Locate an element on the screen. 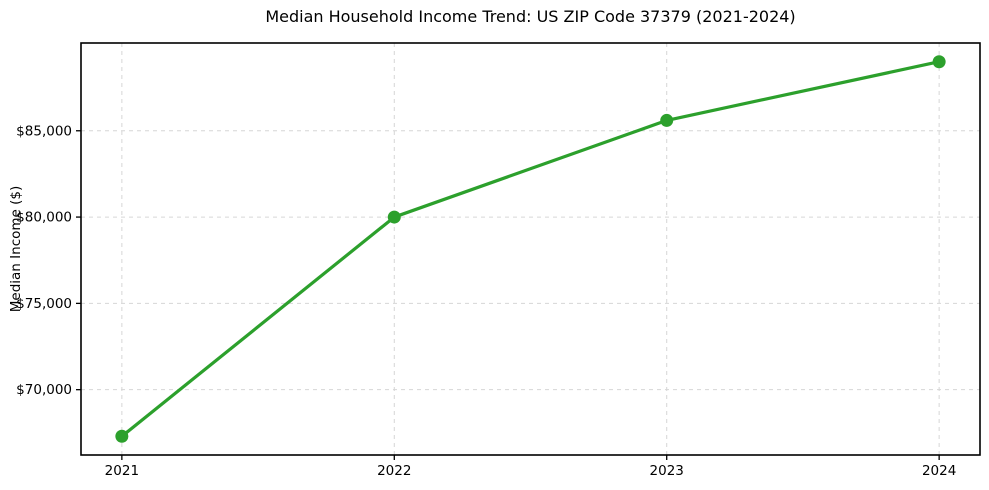 This screenshot has height=490, width=989. x-tick-label: 2021 is located at coordinates (122, 471).